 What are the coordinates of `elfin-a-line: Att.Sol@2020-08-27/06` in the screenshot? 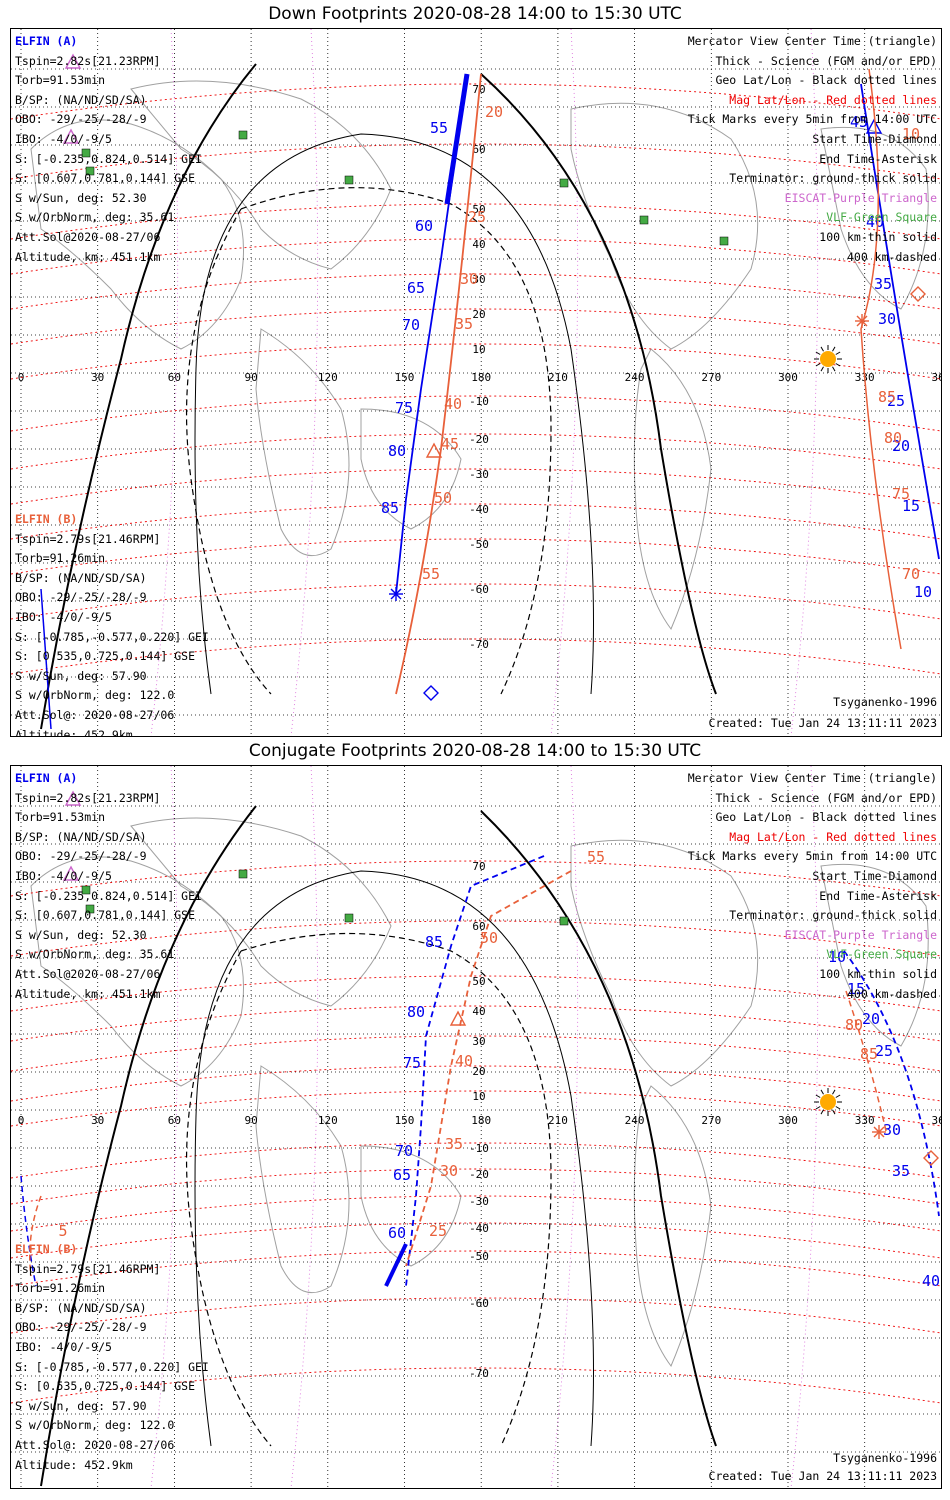 It's located at (88, 973).